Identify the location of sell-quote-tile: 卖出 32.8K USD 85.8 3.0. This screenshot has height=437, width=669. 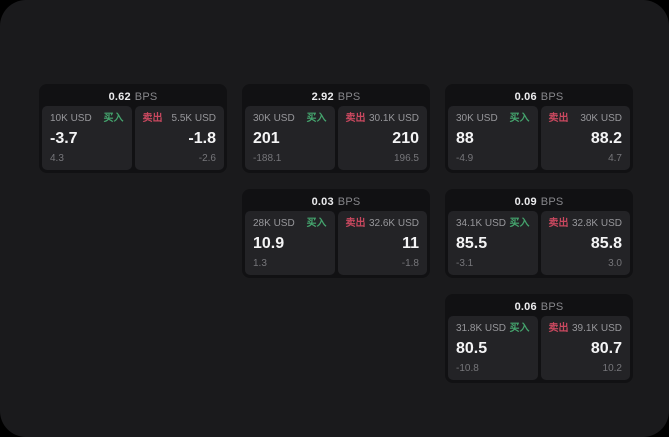
(585, 243).